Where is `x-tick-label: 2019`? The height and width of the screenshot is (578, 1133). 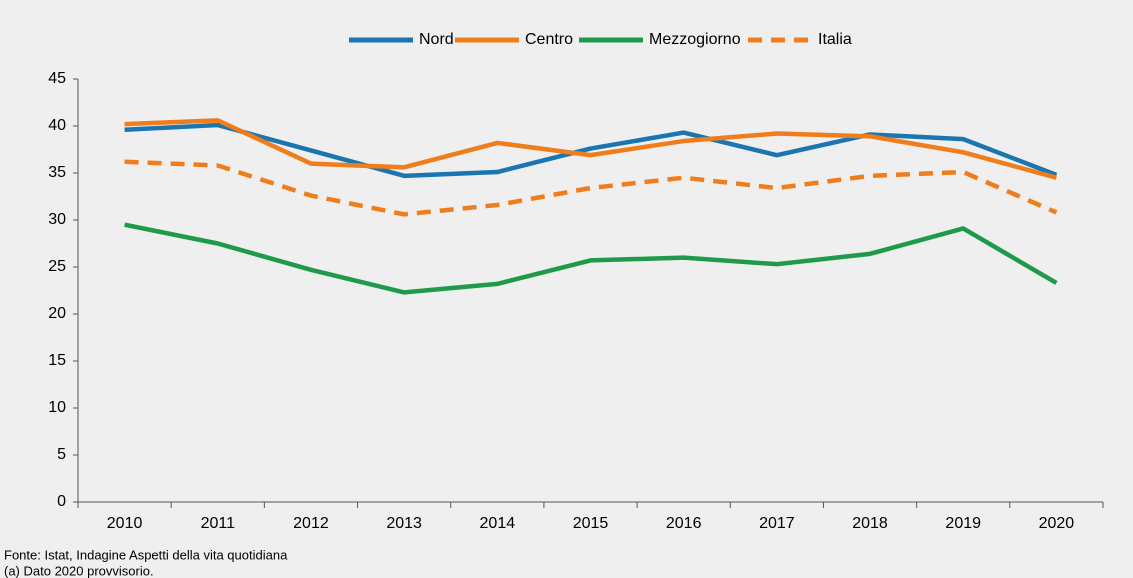
x-tick-label: 2019 is located at coordinates (963, 523).